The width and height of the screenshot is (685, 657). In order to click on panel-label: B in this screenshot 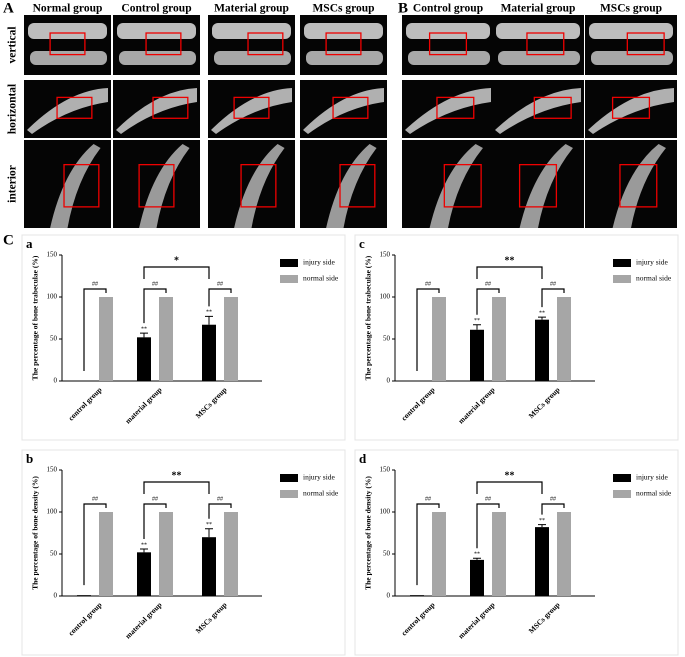, I will do `click(403, 8)`.